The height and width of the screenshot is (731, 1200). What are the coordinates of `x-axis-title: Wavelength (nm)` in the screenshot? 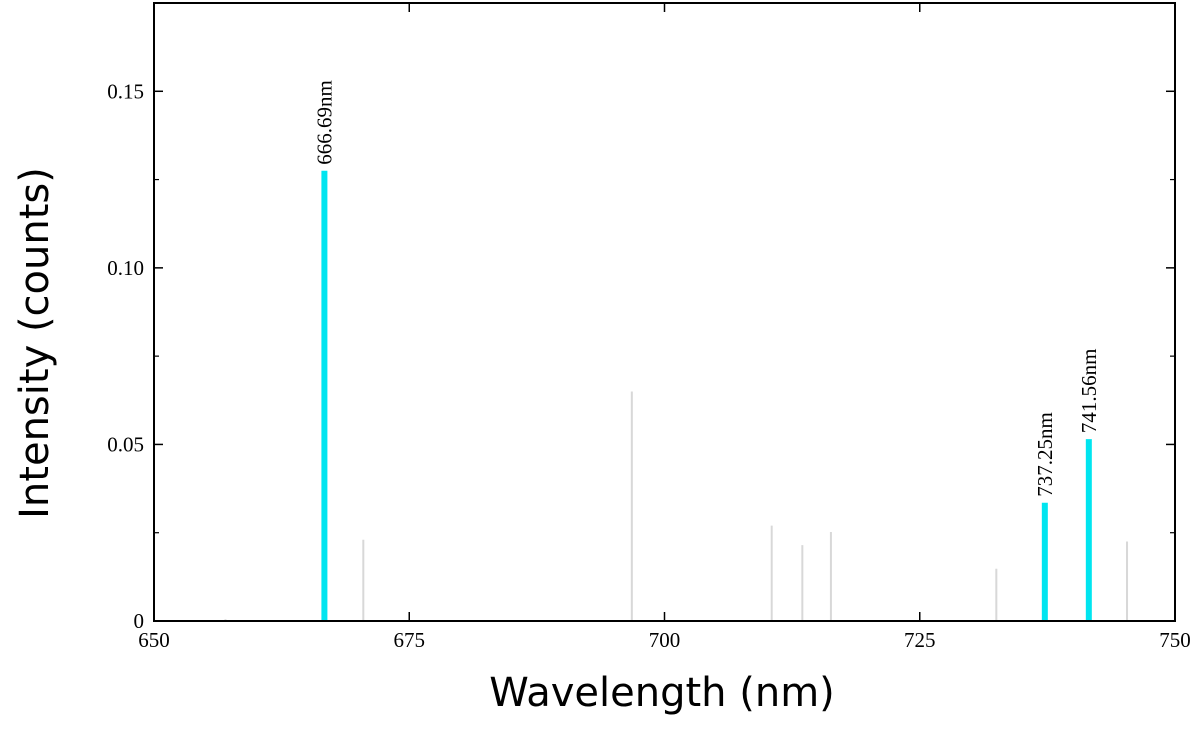 It's located at (662, 693).